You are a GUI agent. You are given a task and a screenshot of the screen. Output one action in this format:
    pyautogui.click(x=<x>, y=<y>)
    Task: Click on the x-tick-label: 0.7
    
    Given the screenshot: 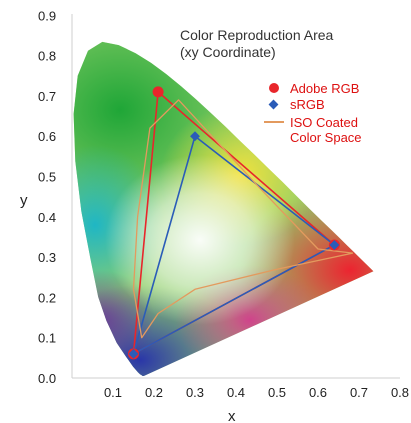 What is the action you would take?
    pyautogui.click(x=359, y=392)
    